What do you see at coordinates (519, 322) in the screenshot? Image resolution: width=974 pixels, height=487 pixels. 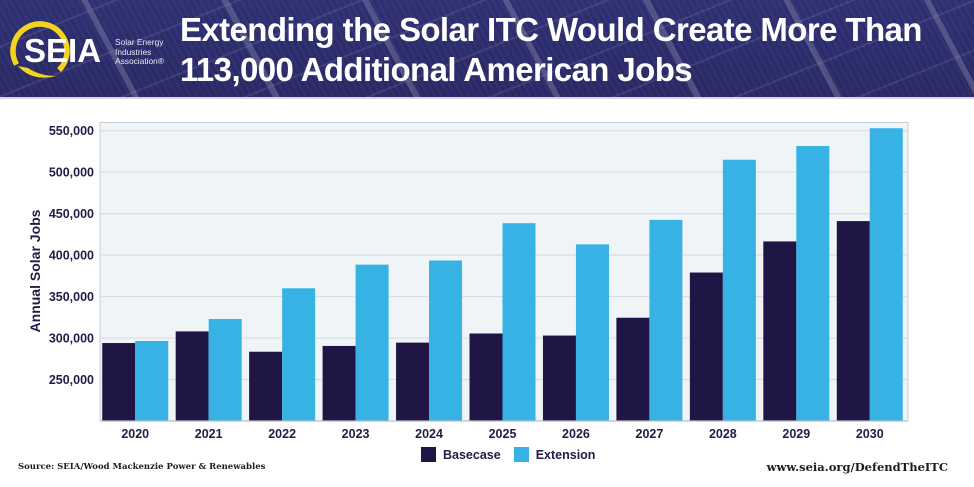 I see `bar-extension-2025` at bounding box center [519, 322].